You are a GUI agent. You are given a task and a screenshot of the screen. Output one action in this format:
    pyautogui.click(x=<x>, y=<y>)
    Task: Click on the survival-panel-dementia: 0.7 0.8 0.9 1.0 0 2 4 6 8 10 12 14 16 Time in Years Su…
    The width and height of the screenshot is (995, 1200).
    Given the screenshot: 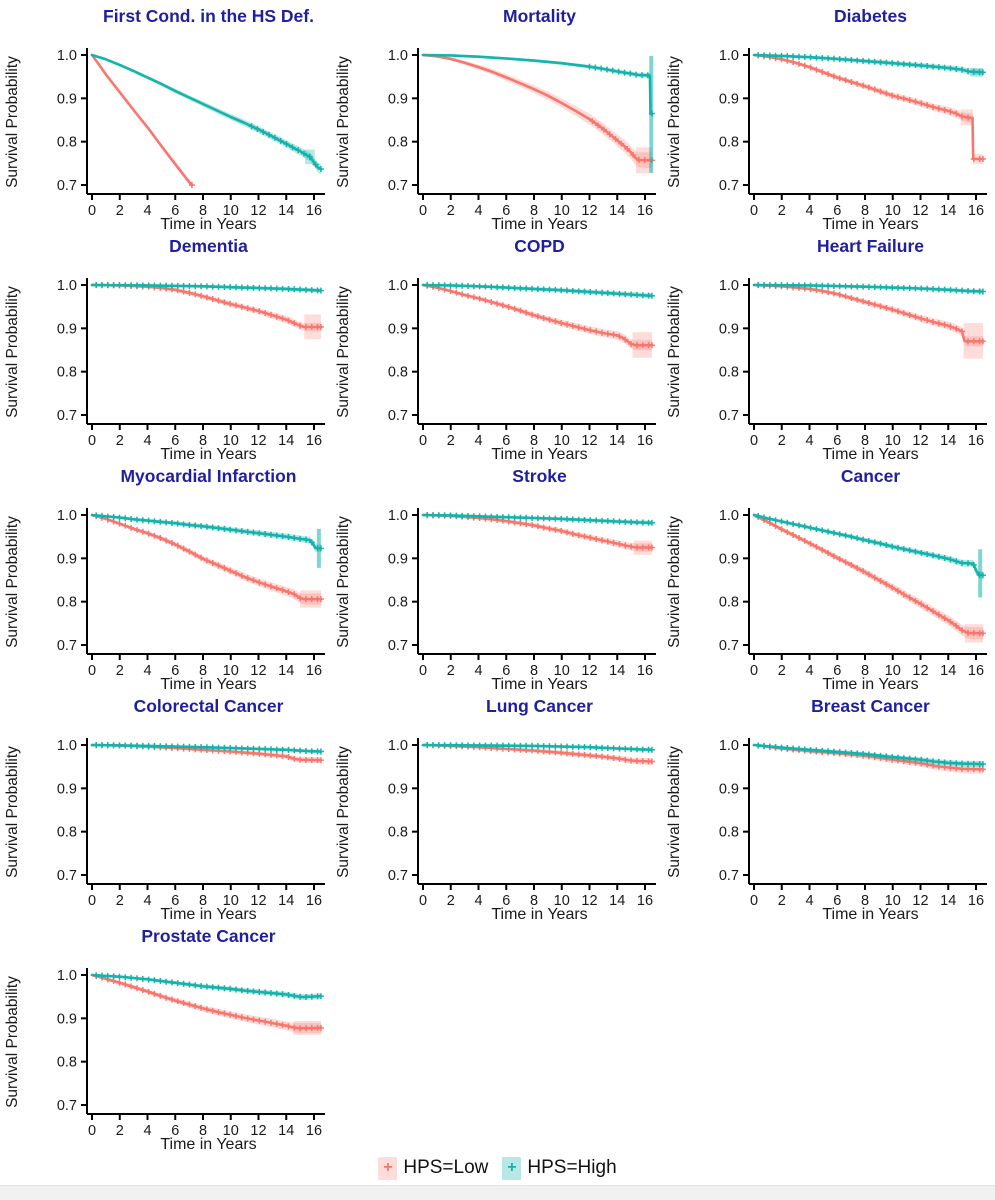 What is the action you would take?
    pyautogui.click(x=166, y=346)
    